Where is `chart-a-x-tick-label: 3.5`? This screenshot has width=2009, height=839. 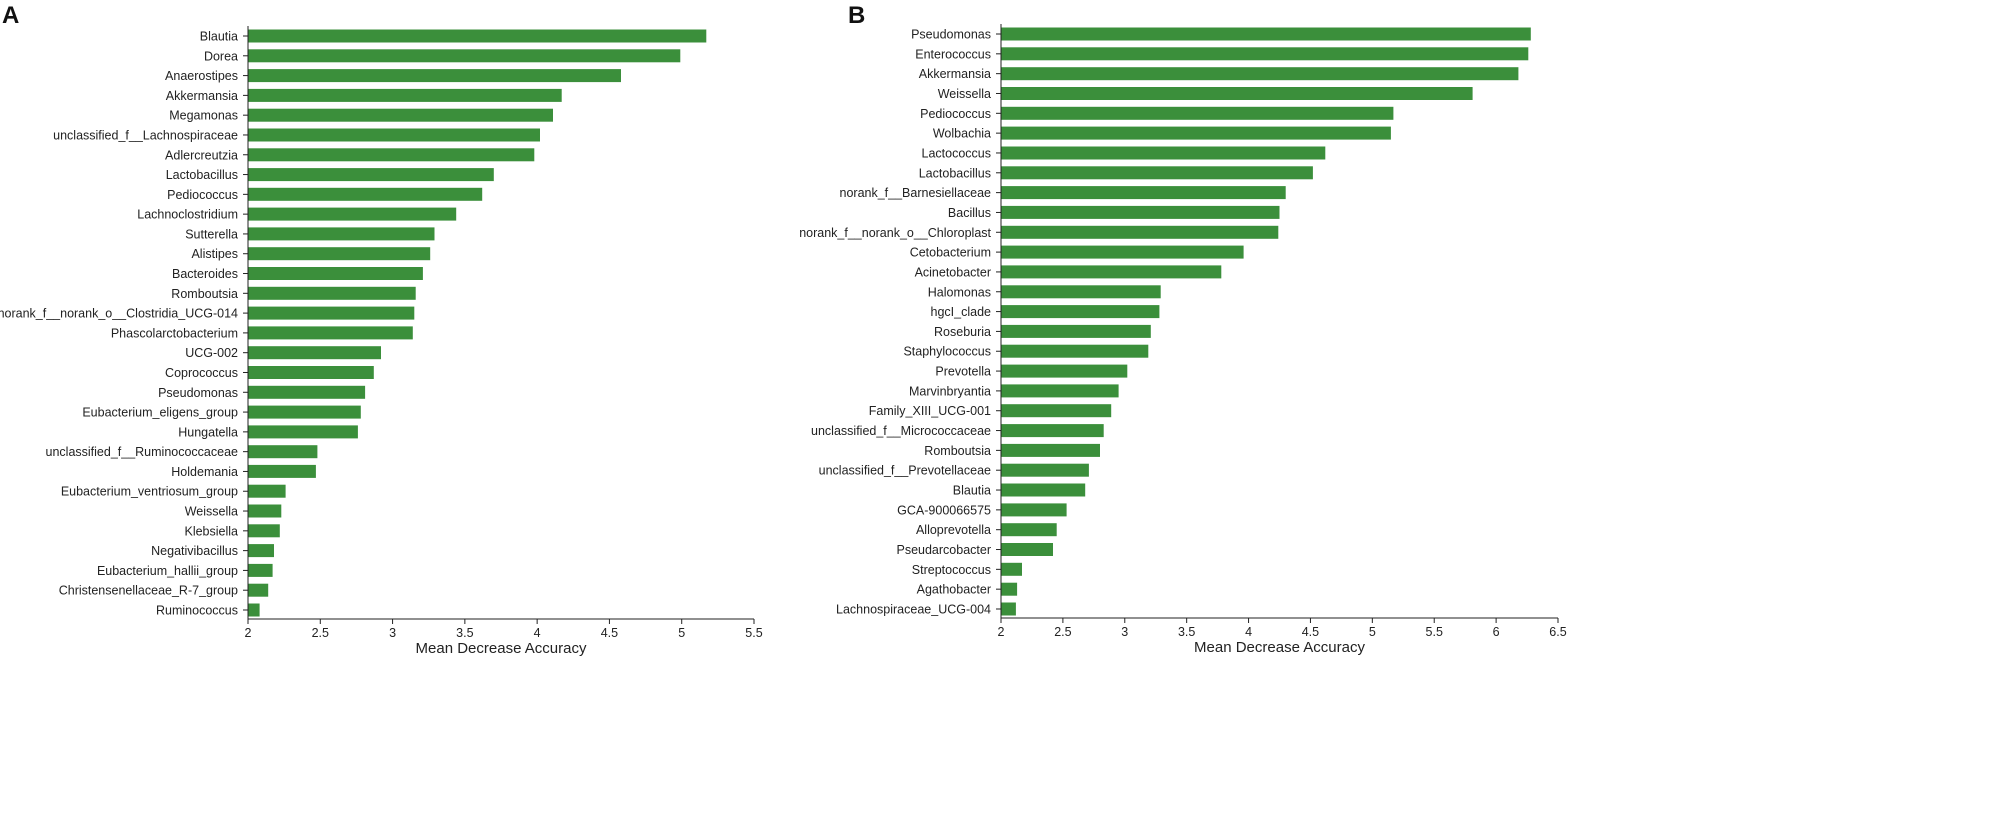
chart-a-x-tick-label: 3.5 is located at coordinates (464, 633).